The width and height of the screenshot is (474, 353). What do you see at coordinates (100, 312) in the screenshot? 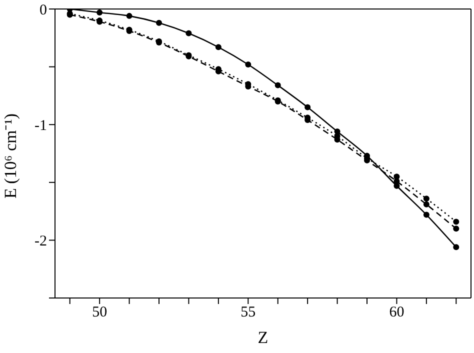
I see `x-tick-label: 50` at bounding box center [100, 312].